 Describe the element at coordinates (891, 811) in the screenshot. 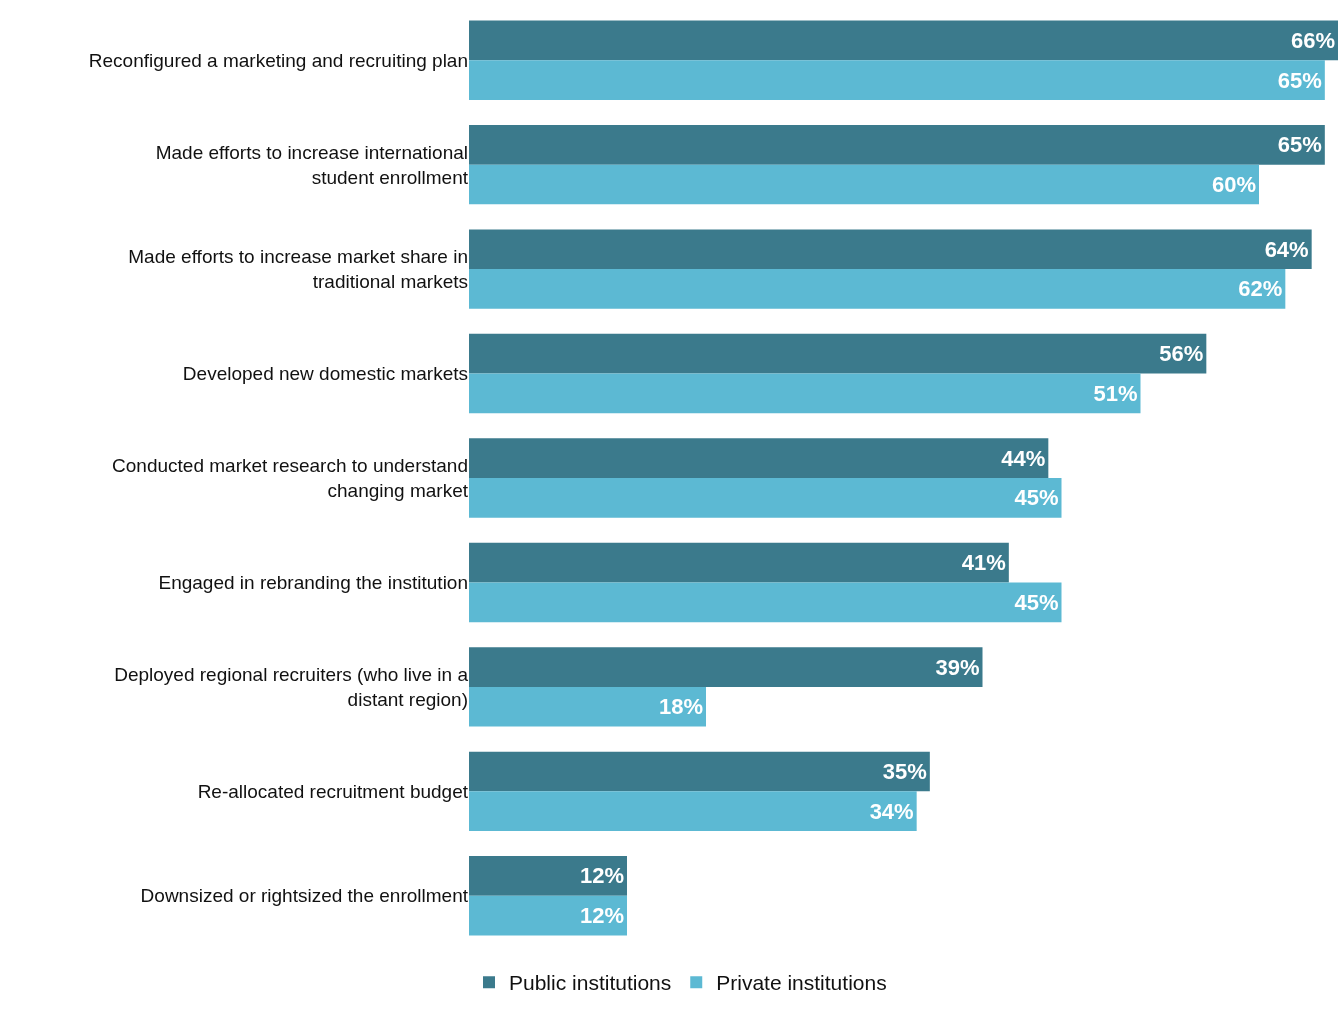

I see `data-label: 34%` at that location.